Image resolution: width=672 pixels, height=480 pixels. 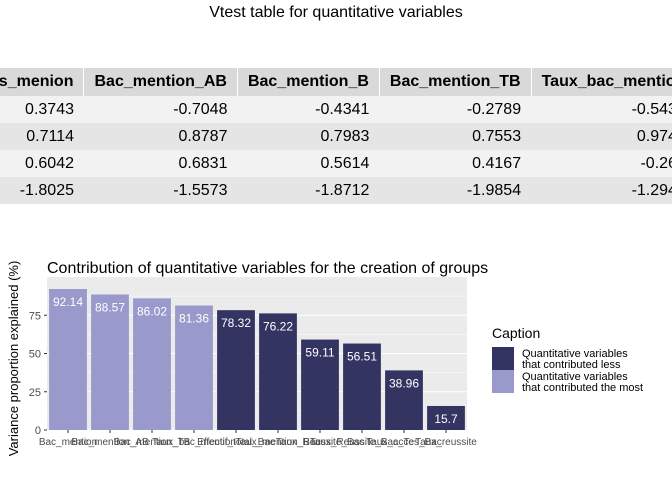 What do you see at coordinates (42, 136) in the screenshot?
I see `table-cell: 0.7114` at bounding box center [42, 136].